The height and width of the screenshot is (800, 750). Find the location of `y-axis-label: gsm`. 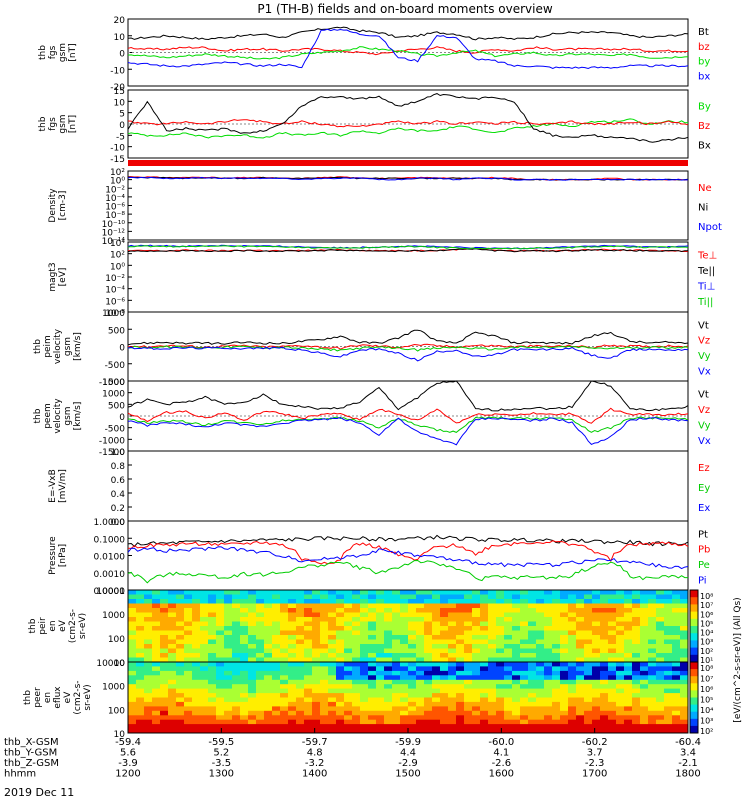

y-axis-label: gsm is located at coordinates (63, 52).